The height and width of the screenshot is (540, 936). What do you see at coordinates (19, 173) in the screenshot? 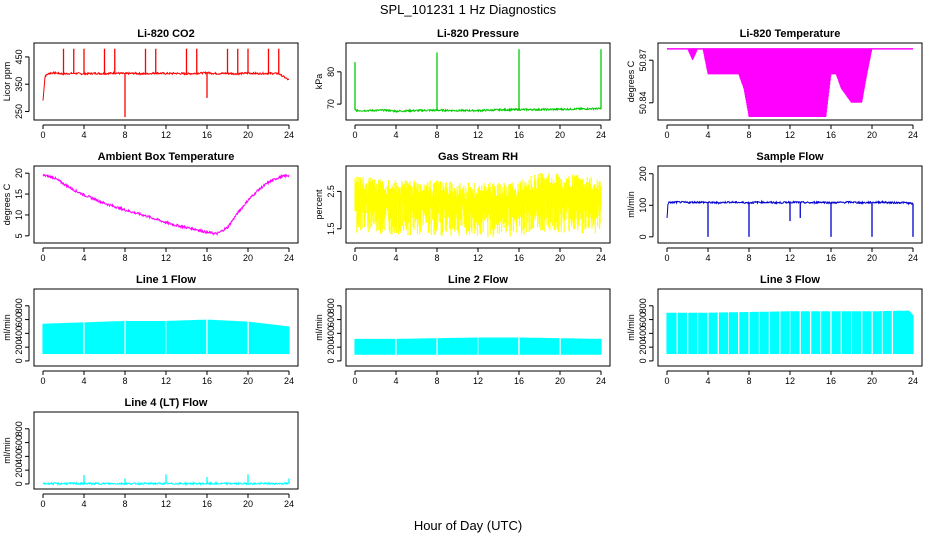
I see `y-tick-label: 20` at bounding box center [19, 173].